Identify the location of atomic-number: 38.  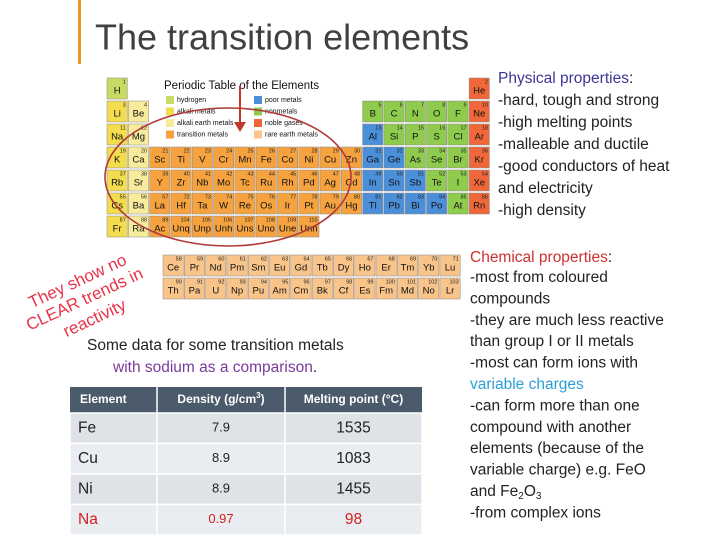
(144, 174).